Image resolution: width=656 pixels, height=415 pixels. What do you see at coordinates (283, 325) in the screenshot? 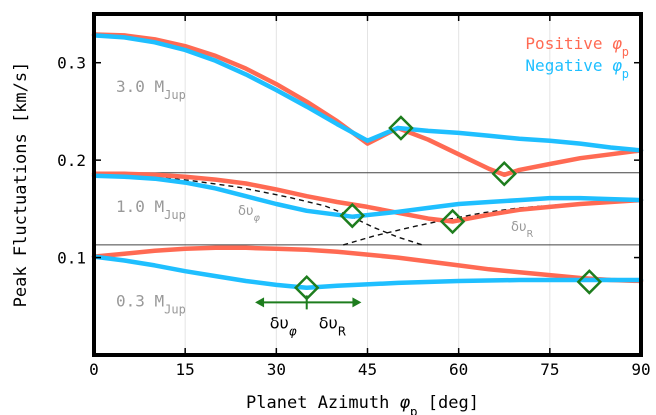
I see `arrow-label-phi: δυφ` at bounding box center [283, 325].